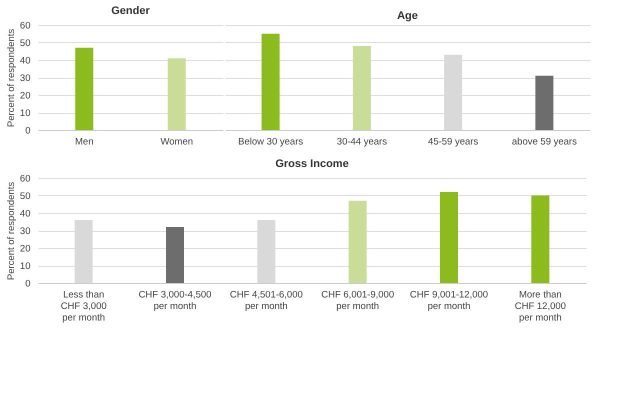 The height and width of the screenshot is (408, 629). What do you see at coordinates (362, 142) in the screenshot?
I see `x-tick-label: 30-44 years` at bounding box center [362, 142].